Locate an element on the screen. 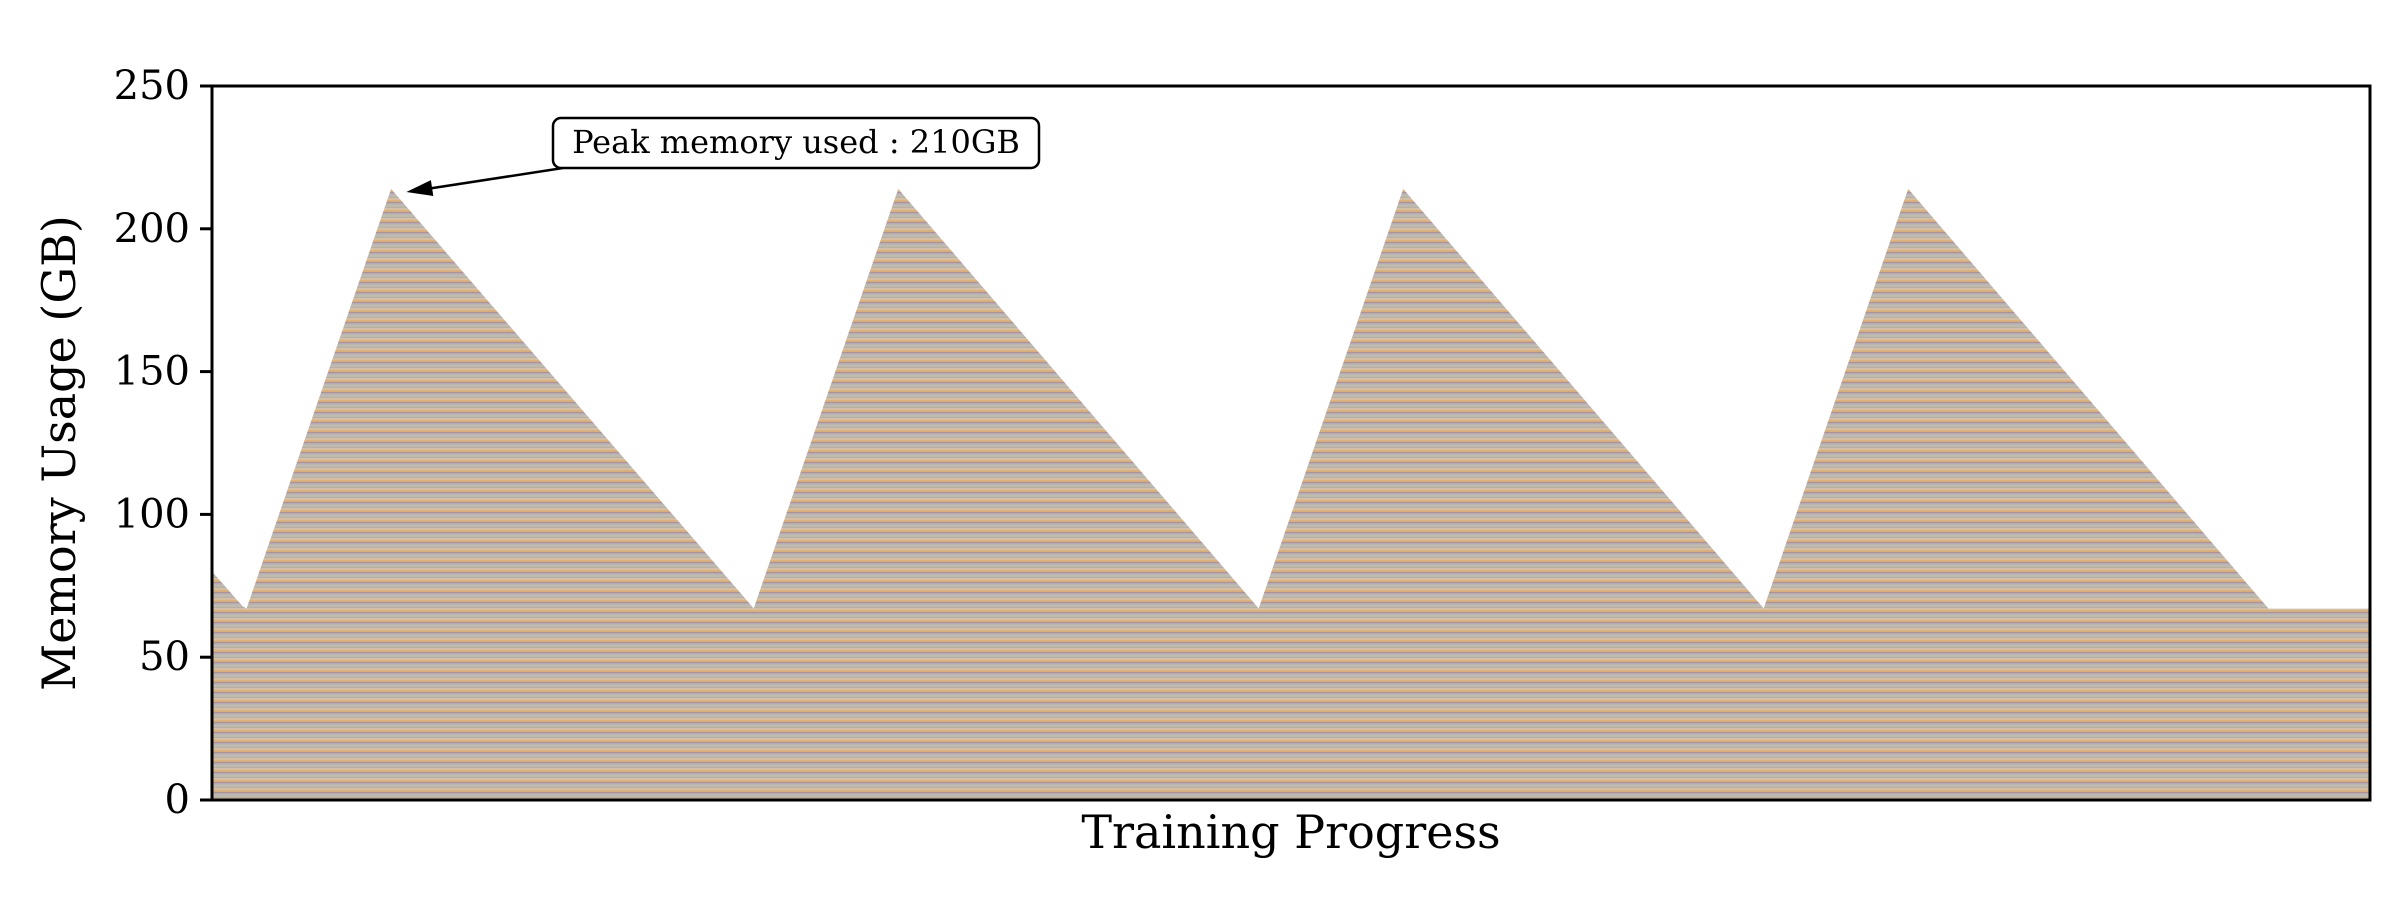  x-axis-label: Training Progress is located at coordinates (1290, 832).